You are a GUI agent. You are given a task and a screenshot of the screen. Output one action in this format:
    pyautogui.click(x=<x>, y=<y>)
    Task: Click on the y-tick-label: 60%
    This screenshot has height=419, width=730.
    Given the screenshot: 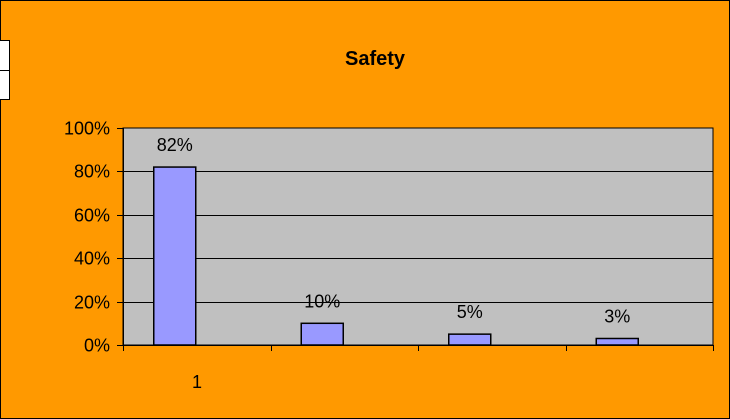 What is the action you would take?
    pyautogui.click(x=92, y=216)
    